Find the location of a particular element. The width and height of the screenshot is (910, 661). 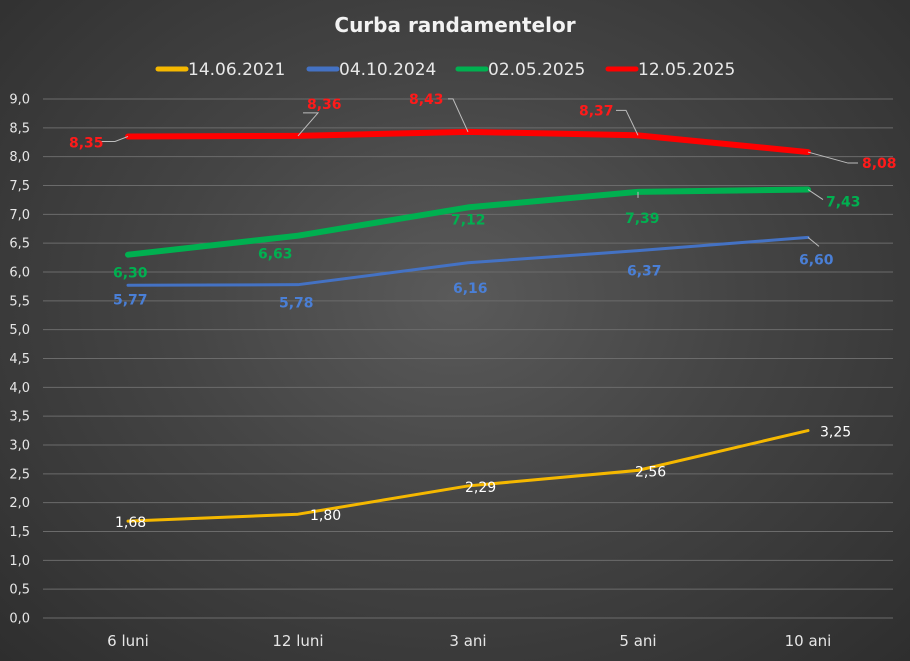

y-tick-label: 8,5 is located at coordinates (19, 128).